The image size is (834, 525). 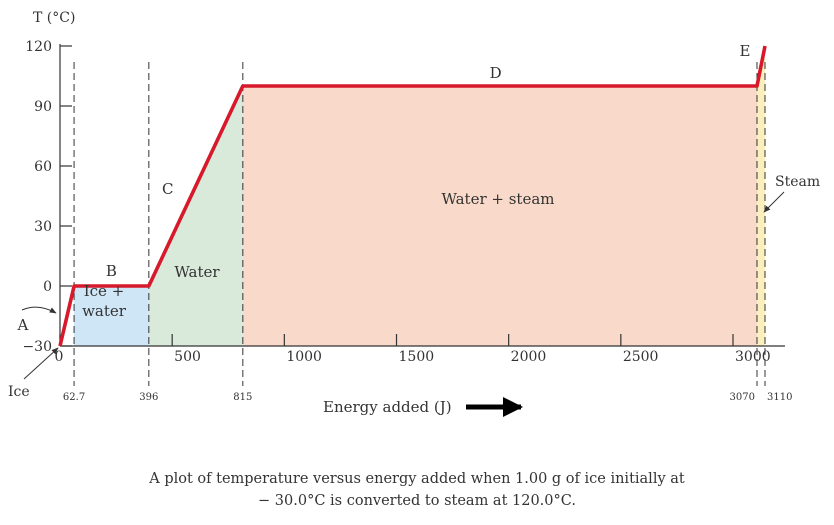 What do you see at coordinates (104, 311) in the screenshot?
I see `region-label-1-2: water` at bounding box center [104, 311].